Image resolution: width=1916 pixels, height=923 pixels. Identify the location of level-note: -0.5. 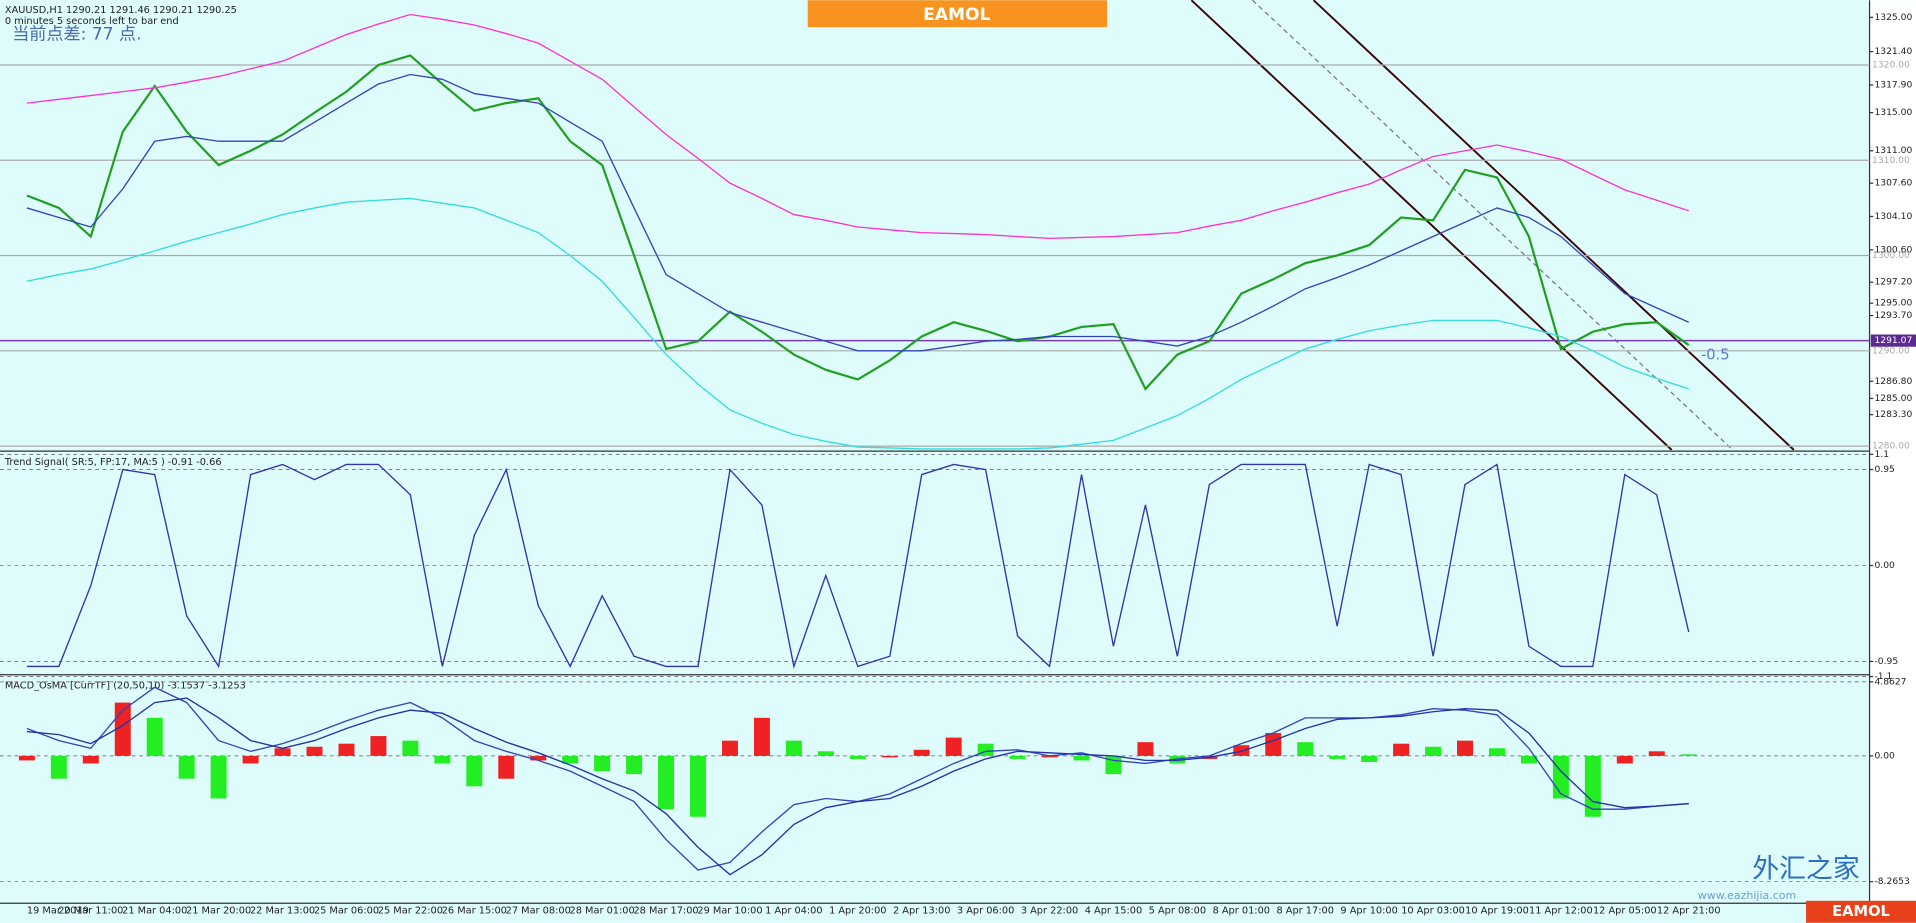
(1715, 354).